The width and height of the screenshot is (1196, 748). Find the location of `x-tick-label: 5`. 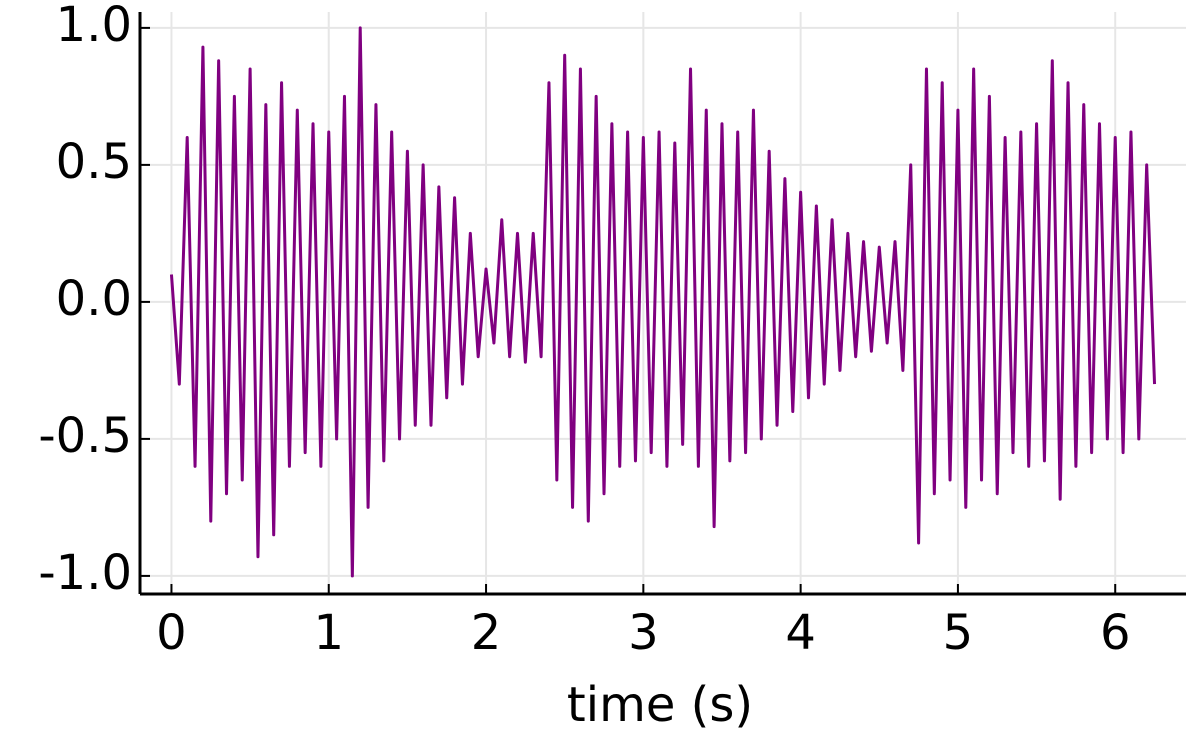

x-tick-label: 5 is located at coordinates (958, 633).